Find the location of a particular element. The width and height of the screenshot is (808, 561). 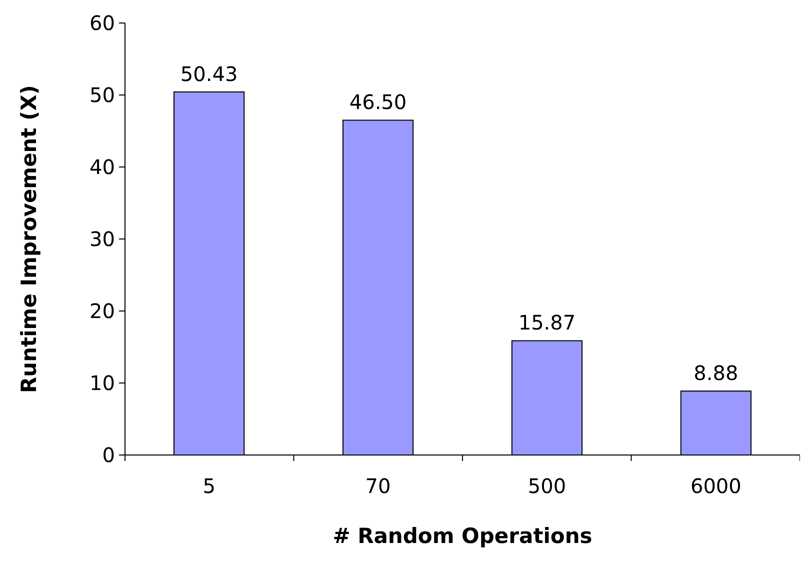

y-tick-label: 30 is located at coordinates (102, 239).